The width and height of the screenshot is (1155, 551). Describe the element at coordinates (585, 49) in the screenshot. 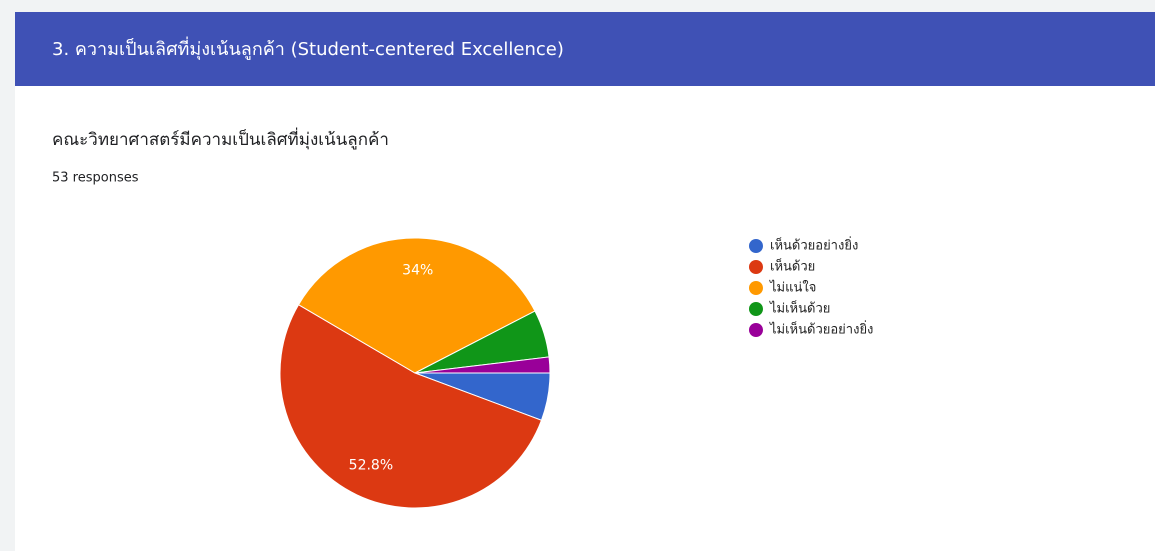

I see `section-header` at that location.